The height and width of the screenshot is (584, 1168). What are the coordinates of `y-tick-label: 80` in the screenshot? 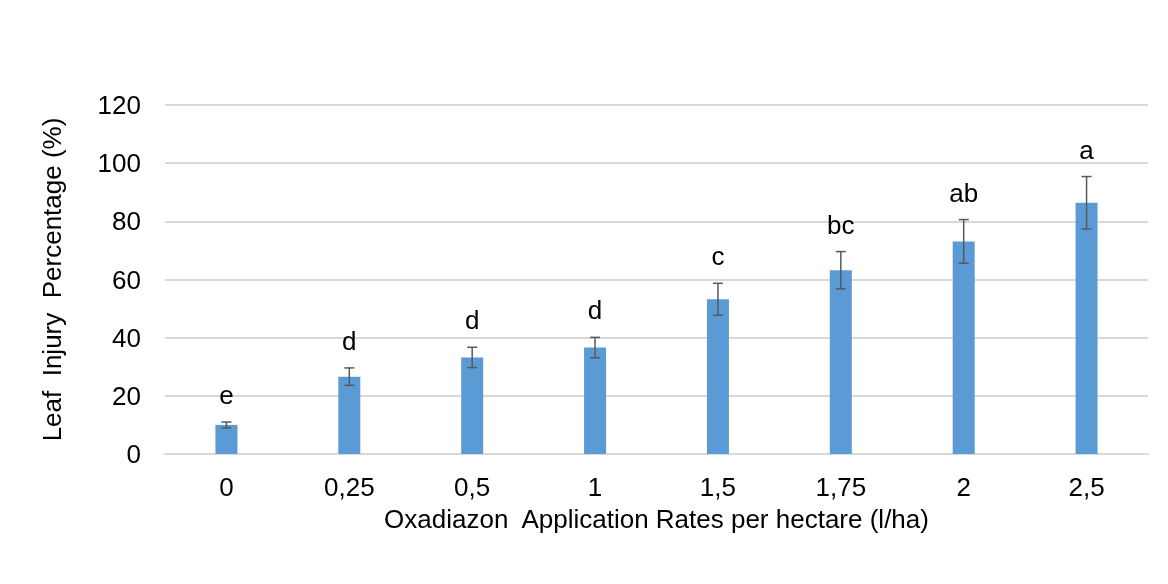 It's located at (126, 221).